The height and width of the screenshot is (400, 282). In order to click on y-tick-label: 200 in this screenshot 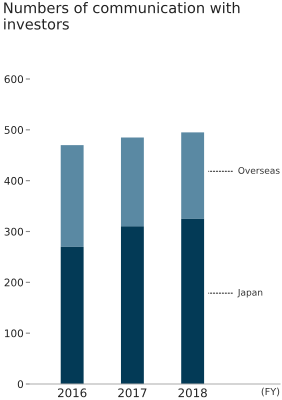, I will do `click(14, 282)`.